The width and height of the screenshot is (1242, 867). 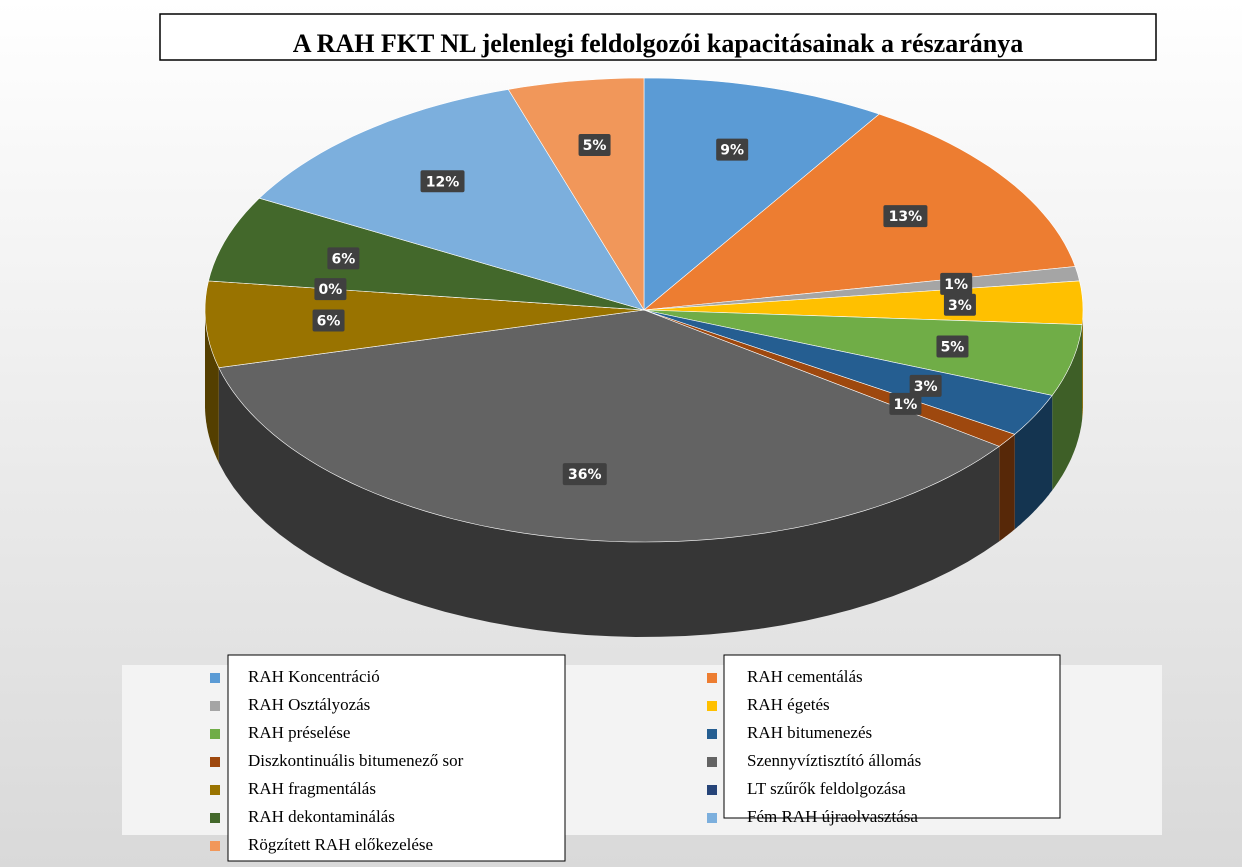 I want to click on data-label: 0%, so click(x=331, y=290).